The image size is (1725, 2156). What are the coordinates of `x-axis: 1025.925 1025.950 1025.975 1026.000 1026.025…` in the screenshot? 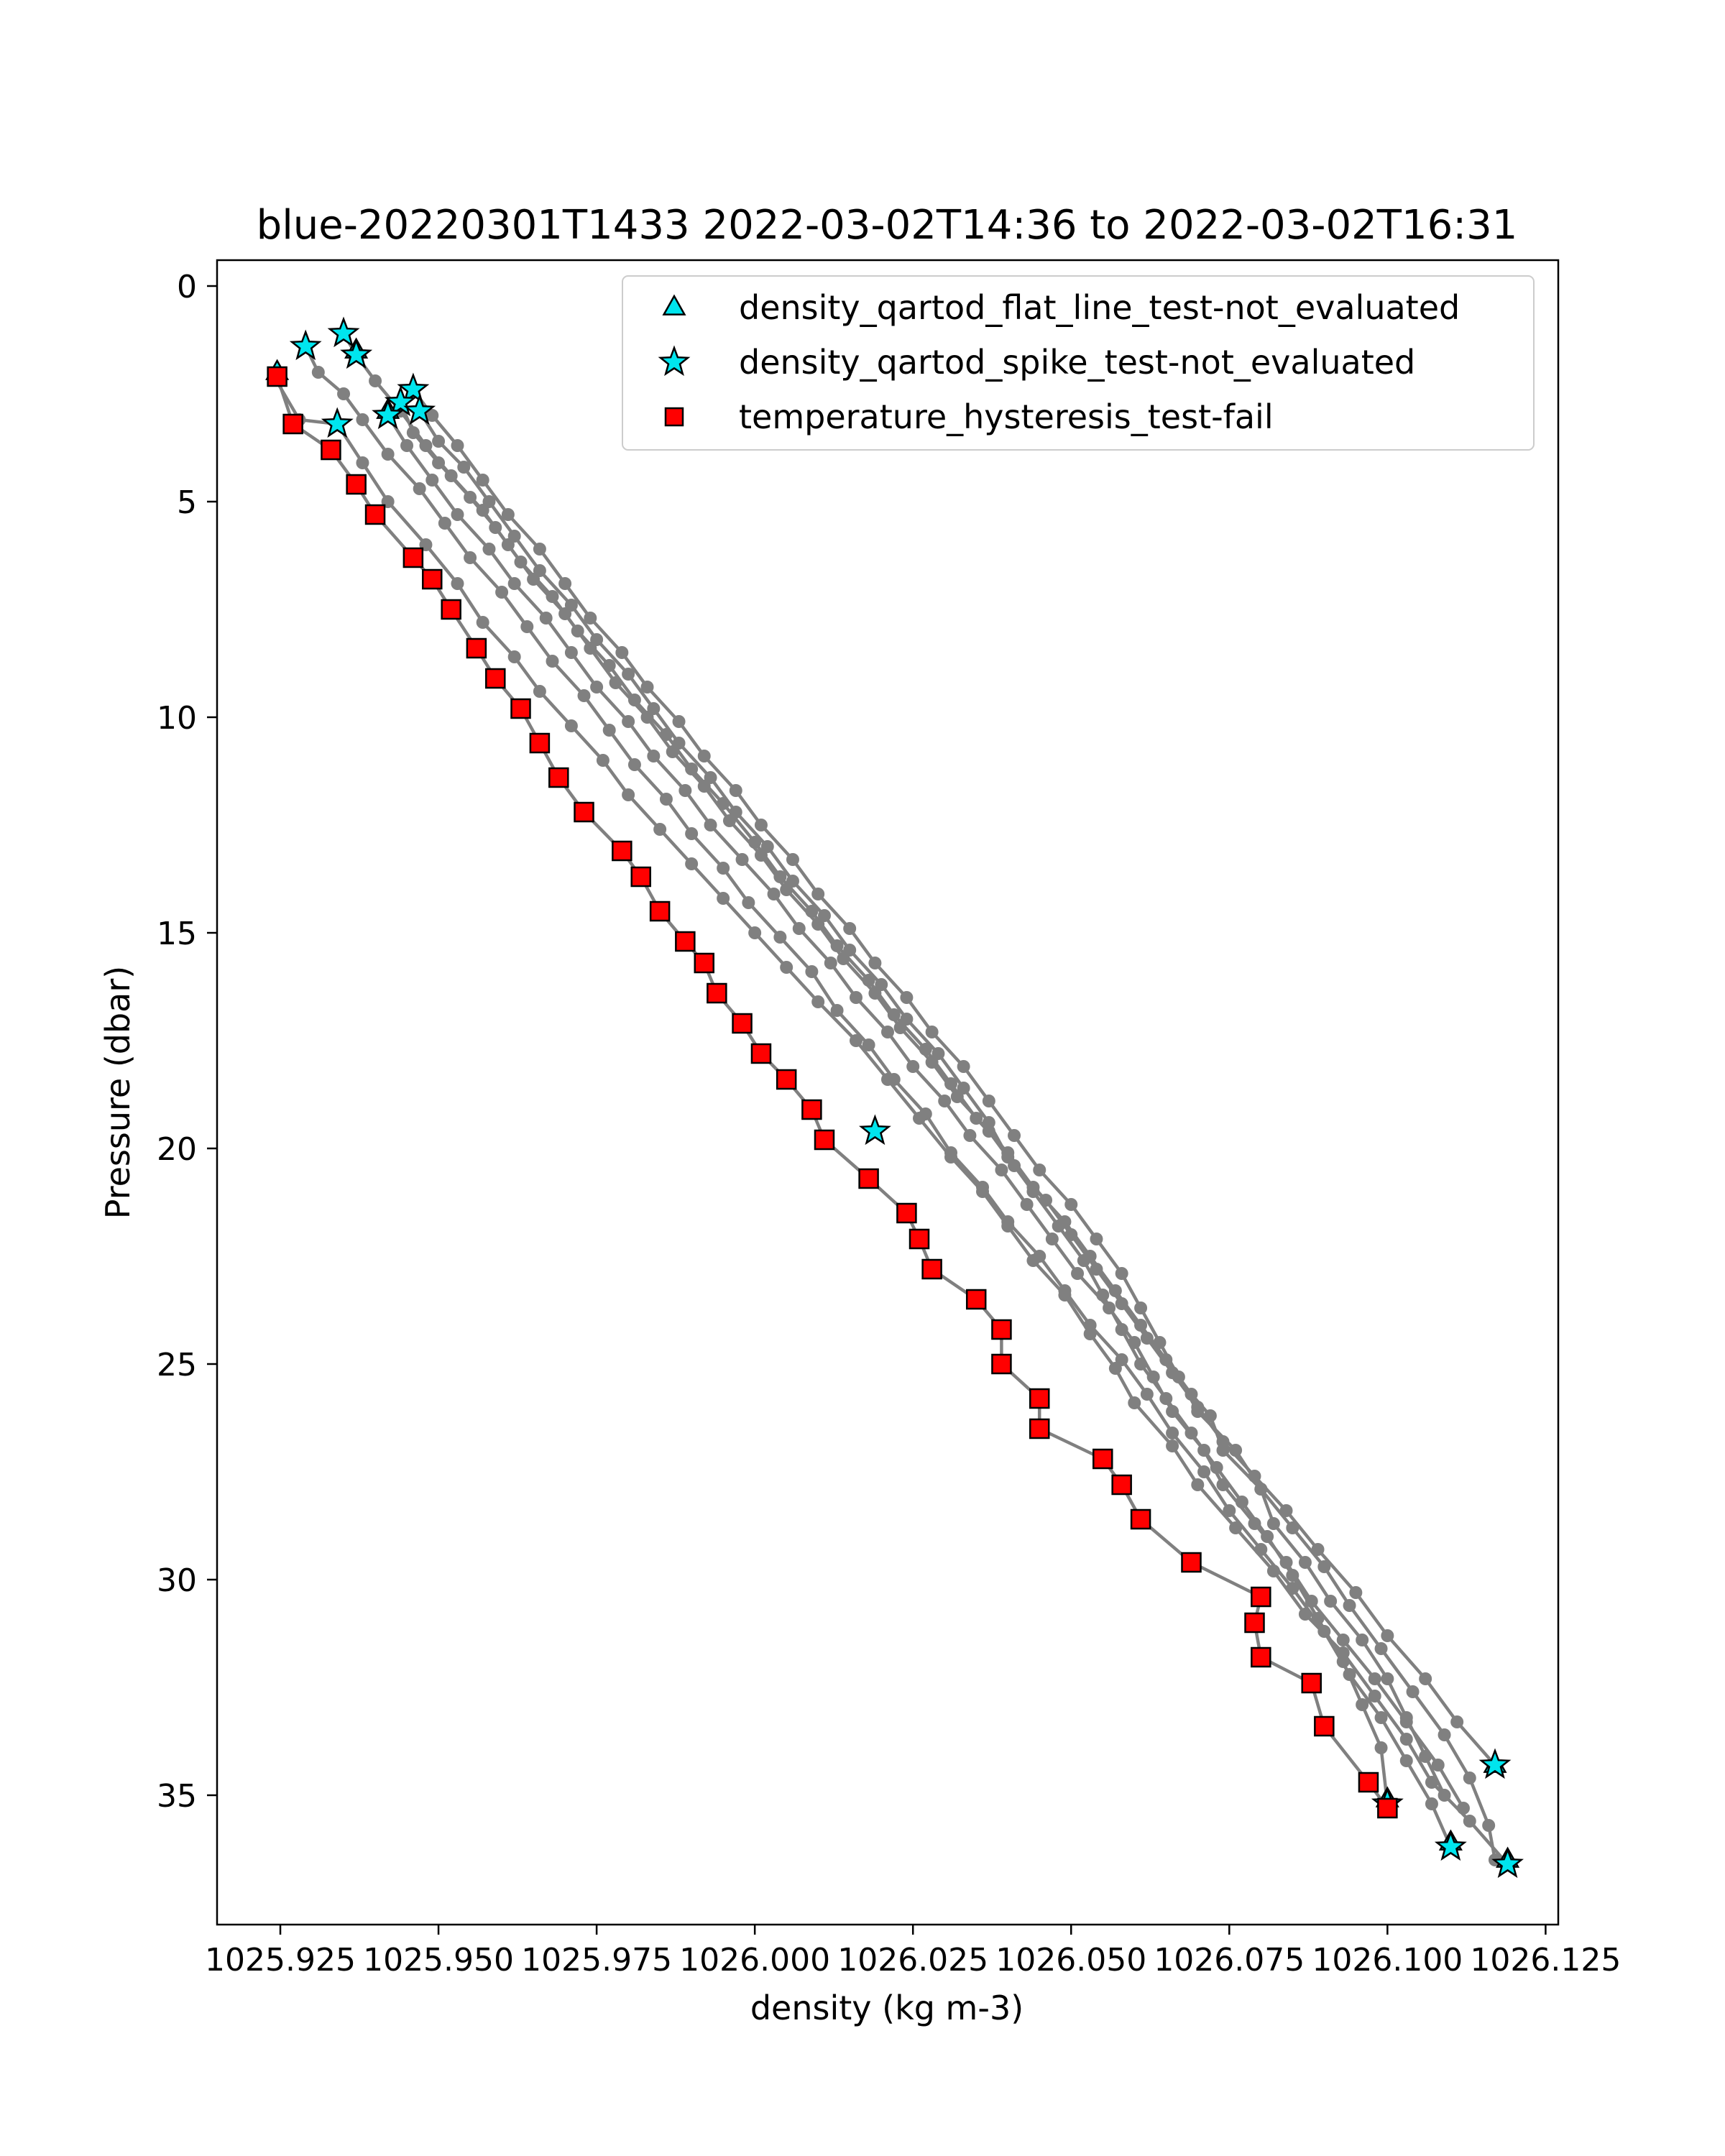 It's located at (913, 1951).